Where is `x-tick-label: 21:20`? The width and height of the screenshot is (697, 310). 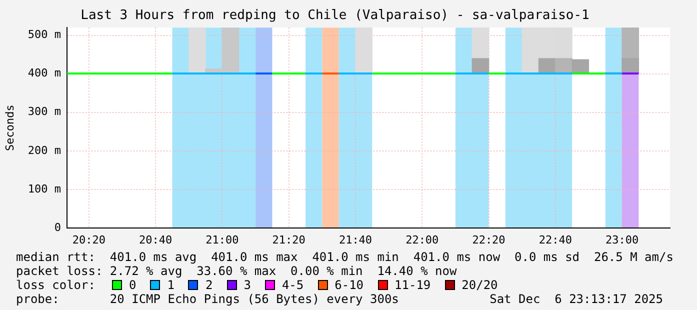
x-tick-label: 21:20 is located at coordinates (289, 239).